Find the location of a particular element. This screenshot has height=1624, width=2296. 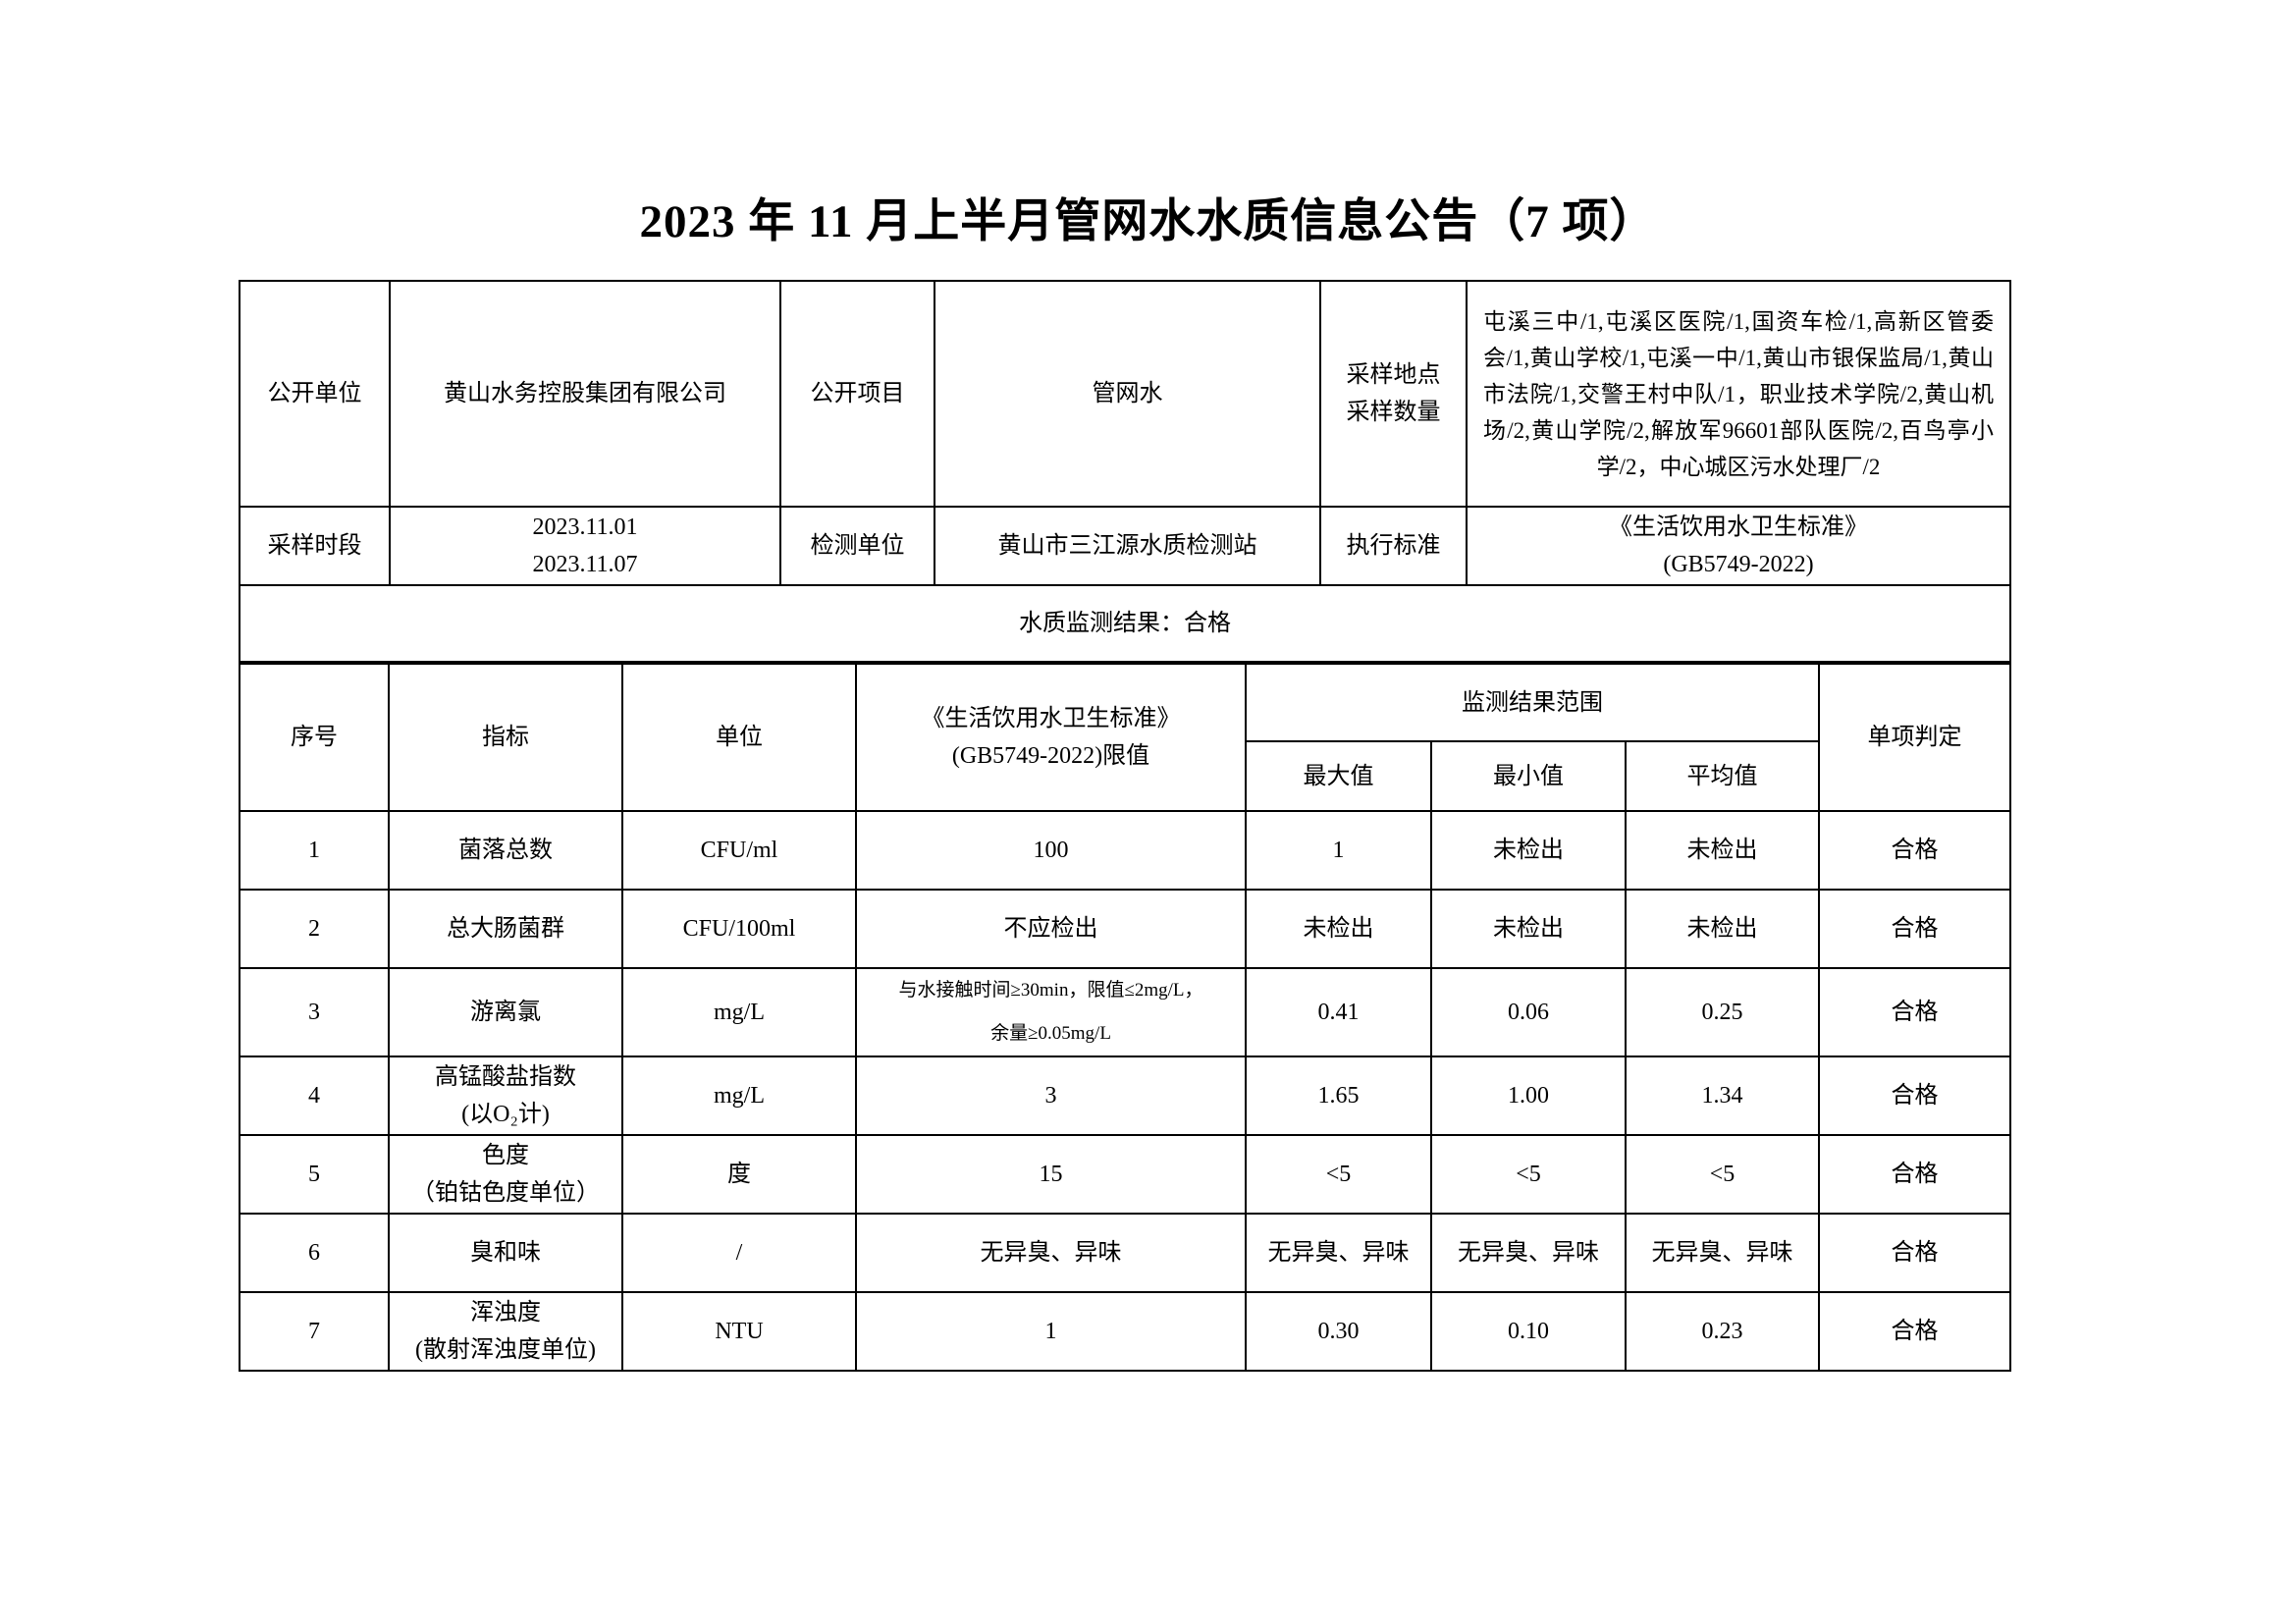

table-row: 4 高锰酸盐指数 (以O₂计) mg/L 3 1.65 1.00 1.34 合格 is located at coordinates (1125, 1096).